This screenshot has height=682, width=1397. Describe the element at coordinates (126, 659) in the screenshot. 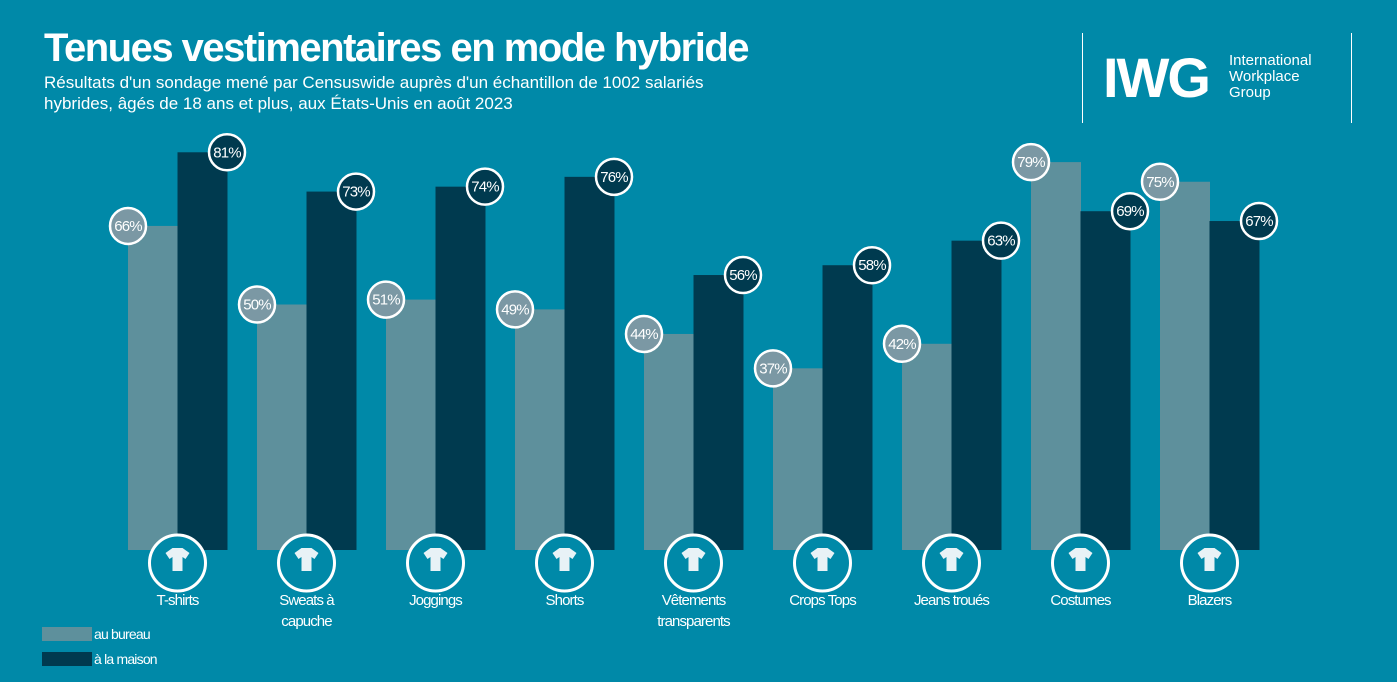

I see `legend-label-home: à la maison` at that location.